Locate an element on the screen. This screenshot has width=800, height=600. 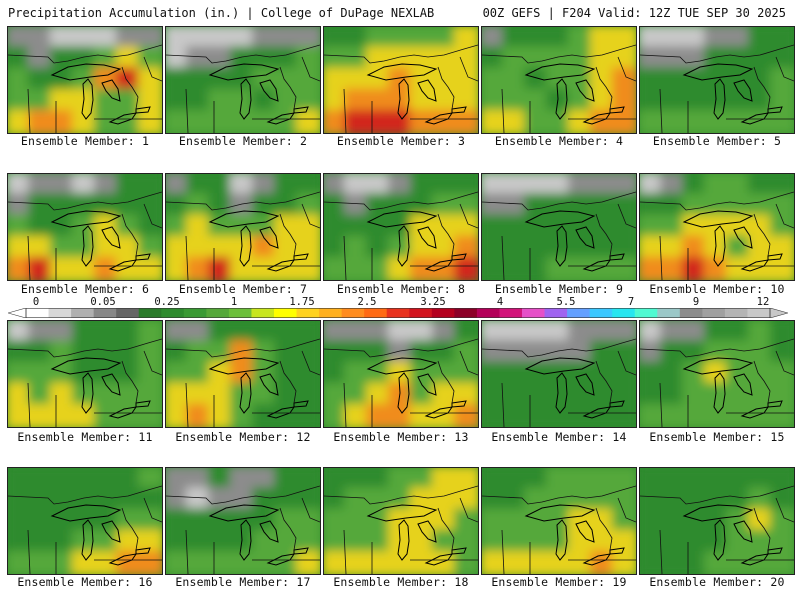
member-caption: Ensemble Member: 11 is located at coordinates (85, 437).